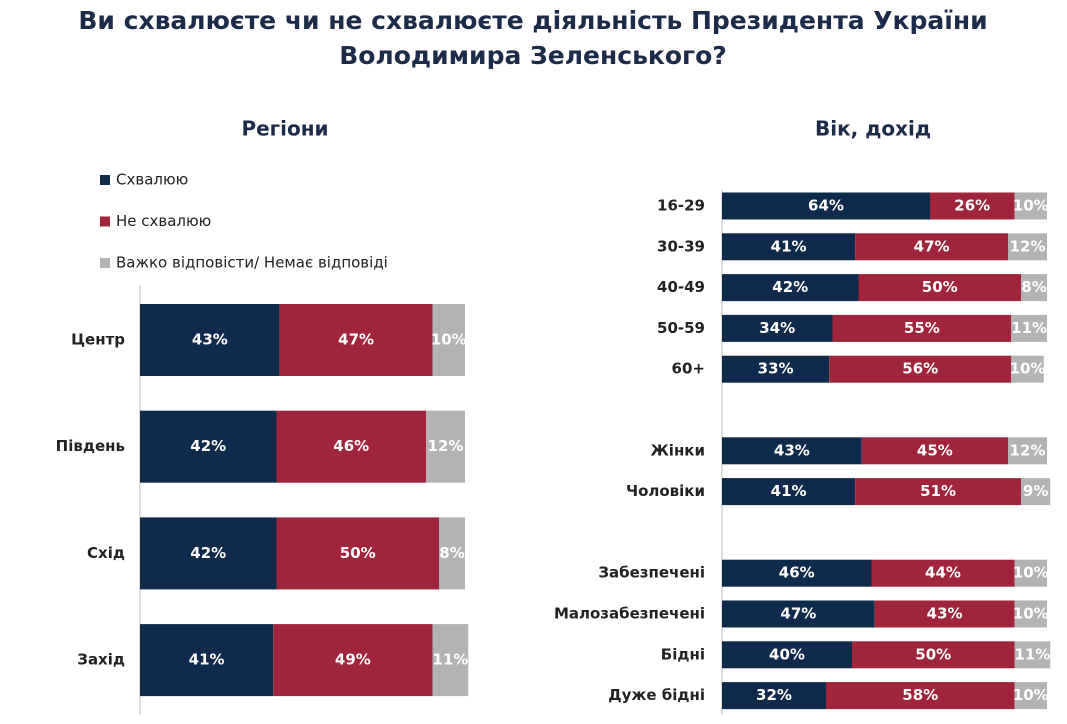  I want to click on subplot-title: Вік, дохід, so click(873, 129).